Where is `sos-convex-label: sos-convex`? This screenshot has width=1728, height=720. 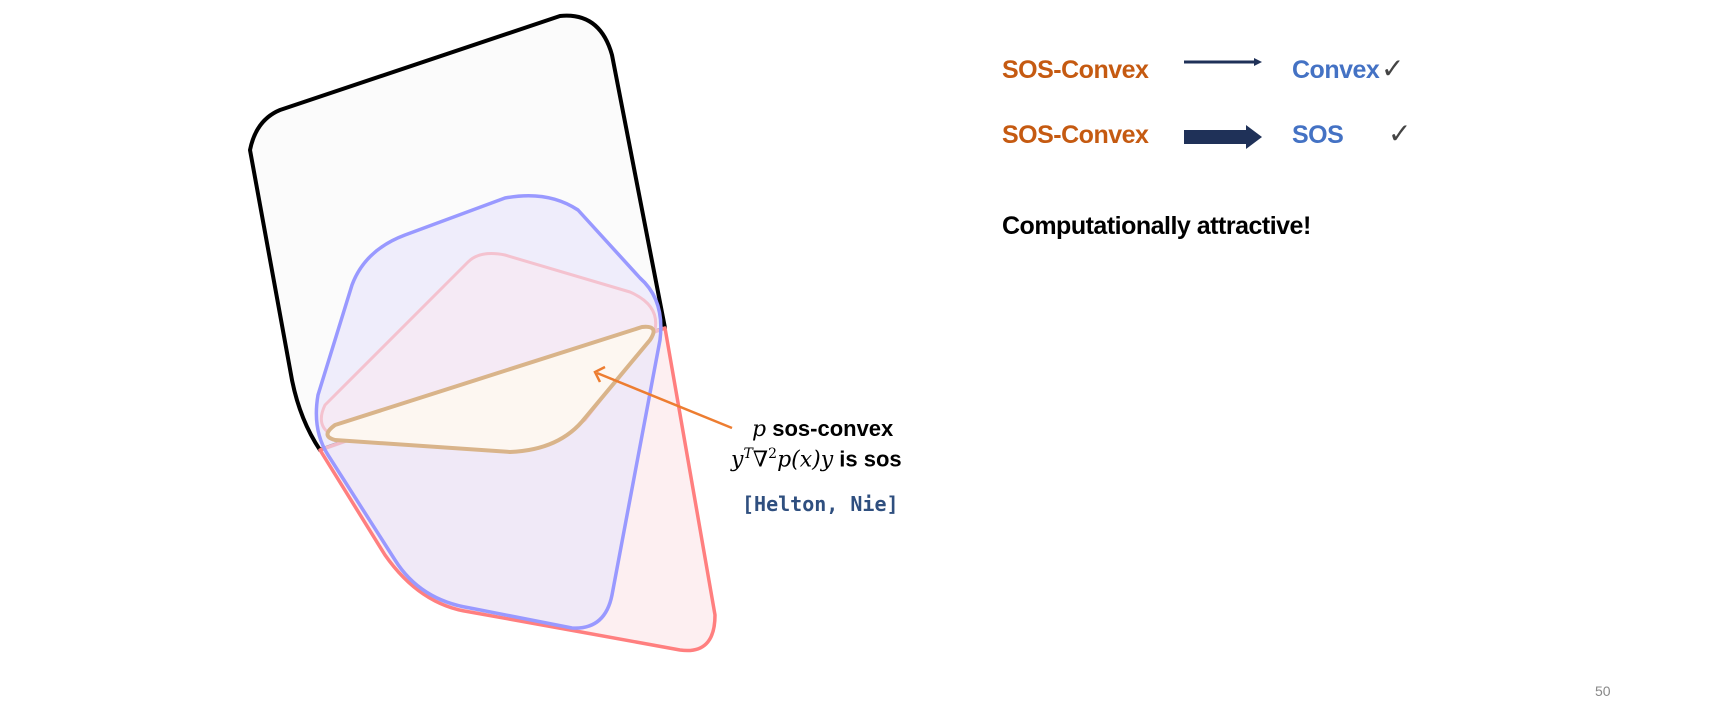 sos-convex-label: sos-convex is located at coordinates (833, 428).